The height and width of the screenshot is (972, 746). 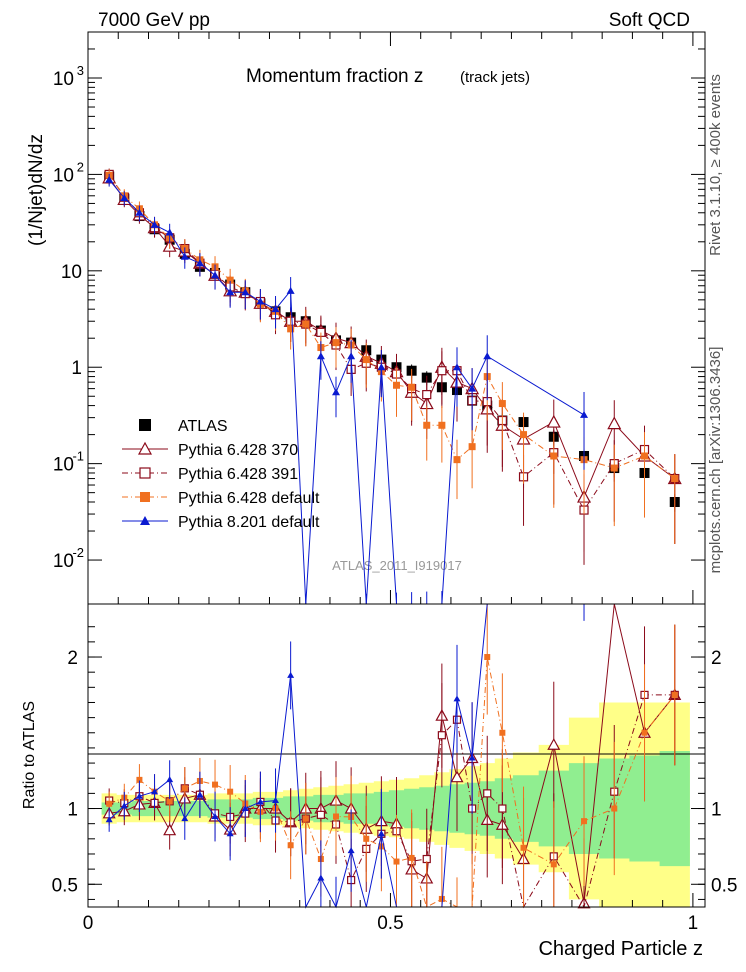 What do you see at coordinates (390, 923) in the screenshot?
I see `x-tick-label: 0.5` at bounding box center [390, 923].